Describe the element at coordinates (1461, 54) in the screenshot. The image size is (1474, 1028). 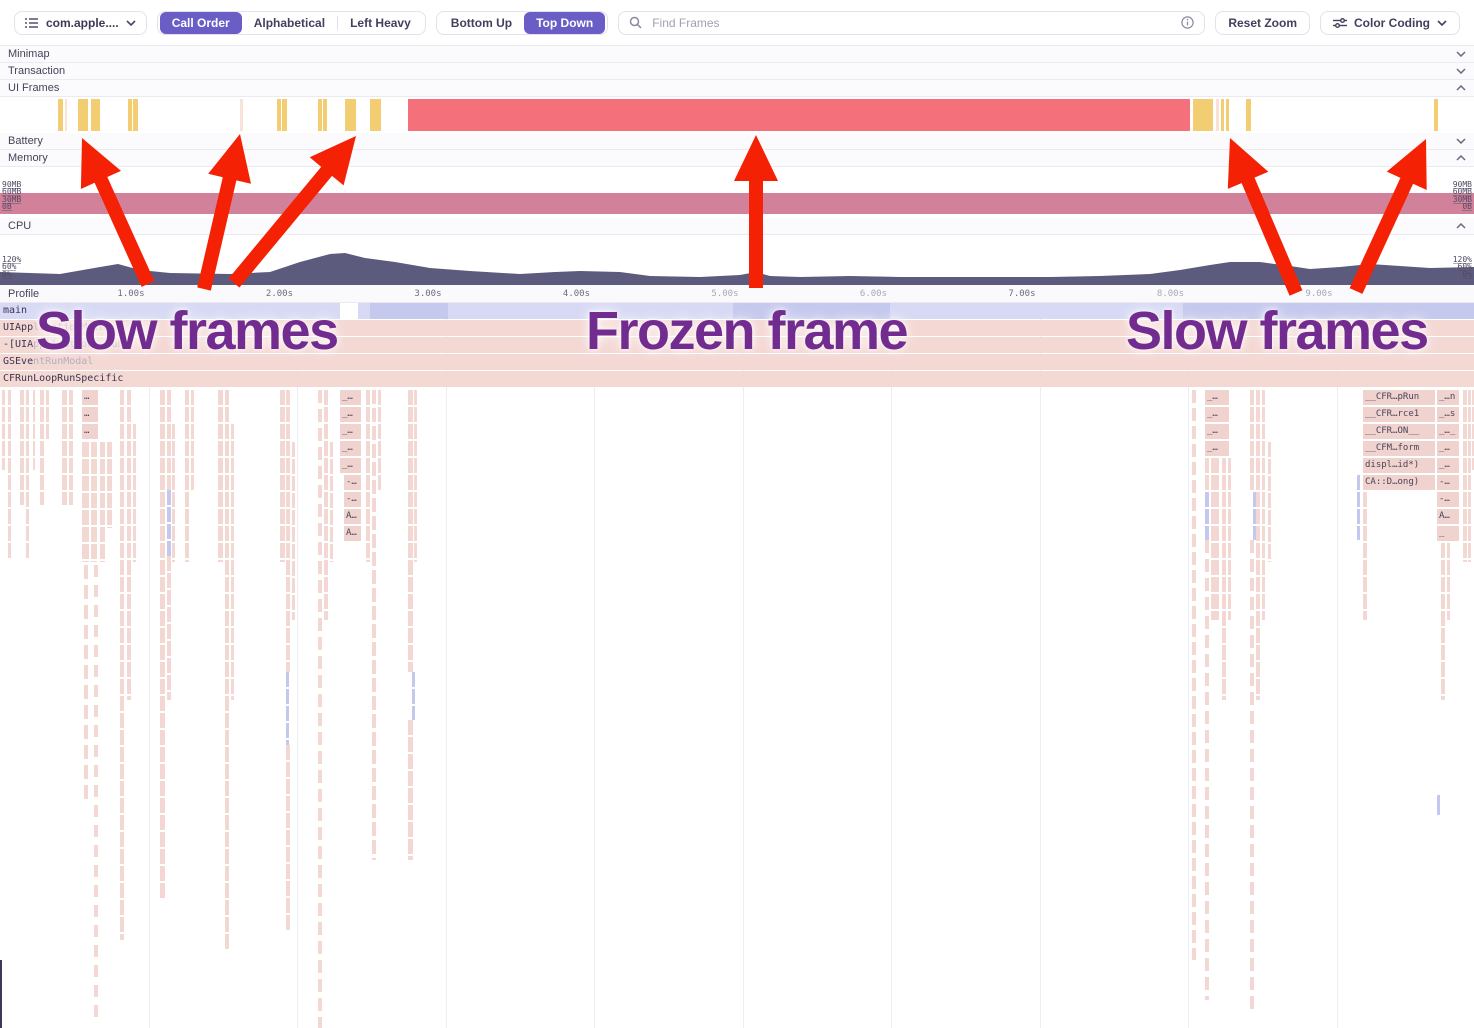
I see `chevron-down-icon` at that location.